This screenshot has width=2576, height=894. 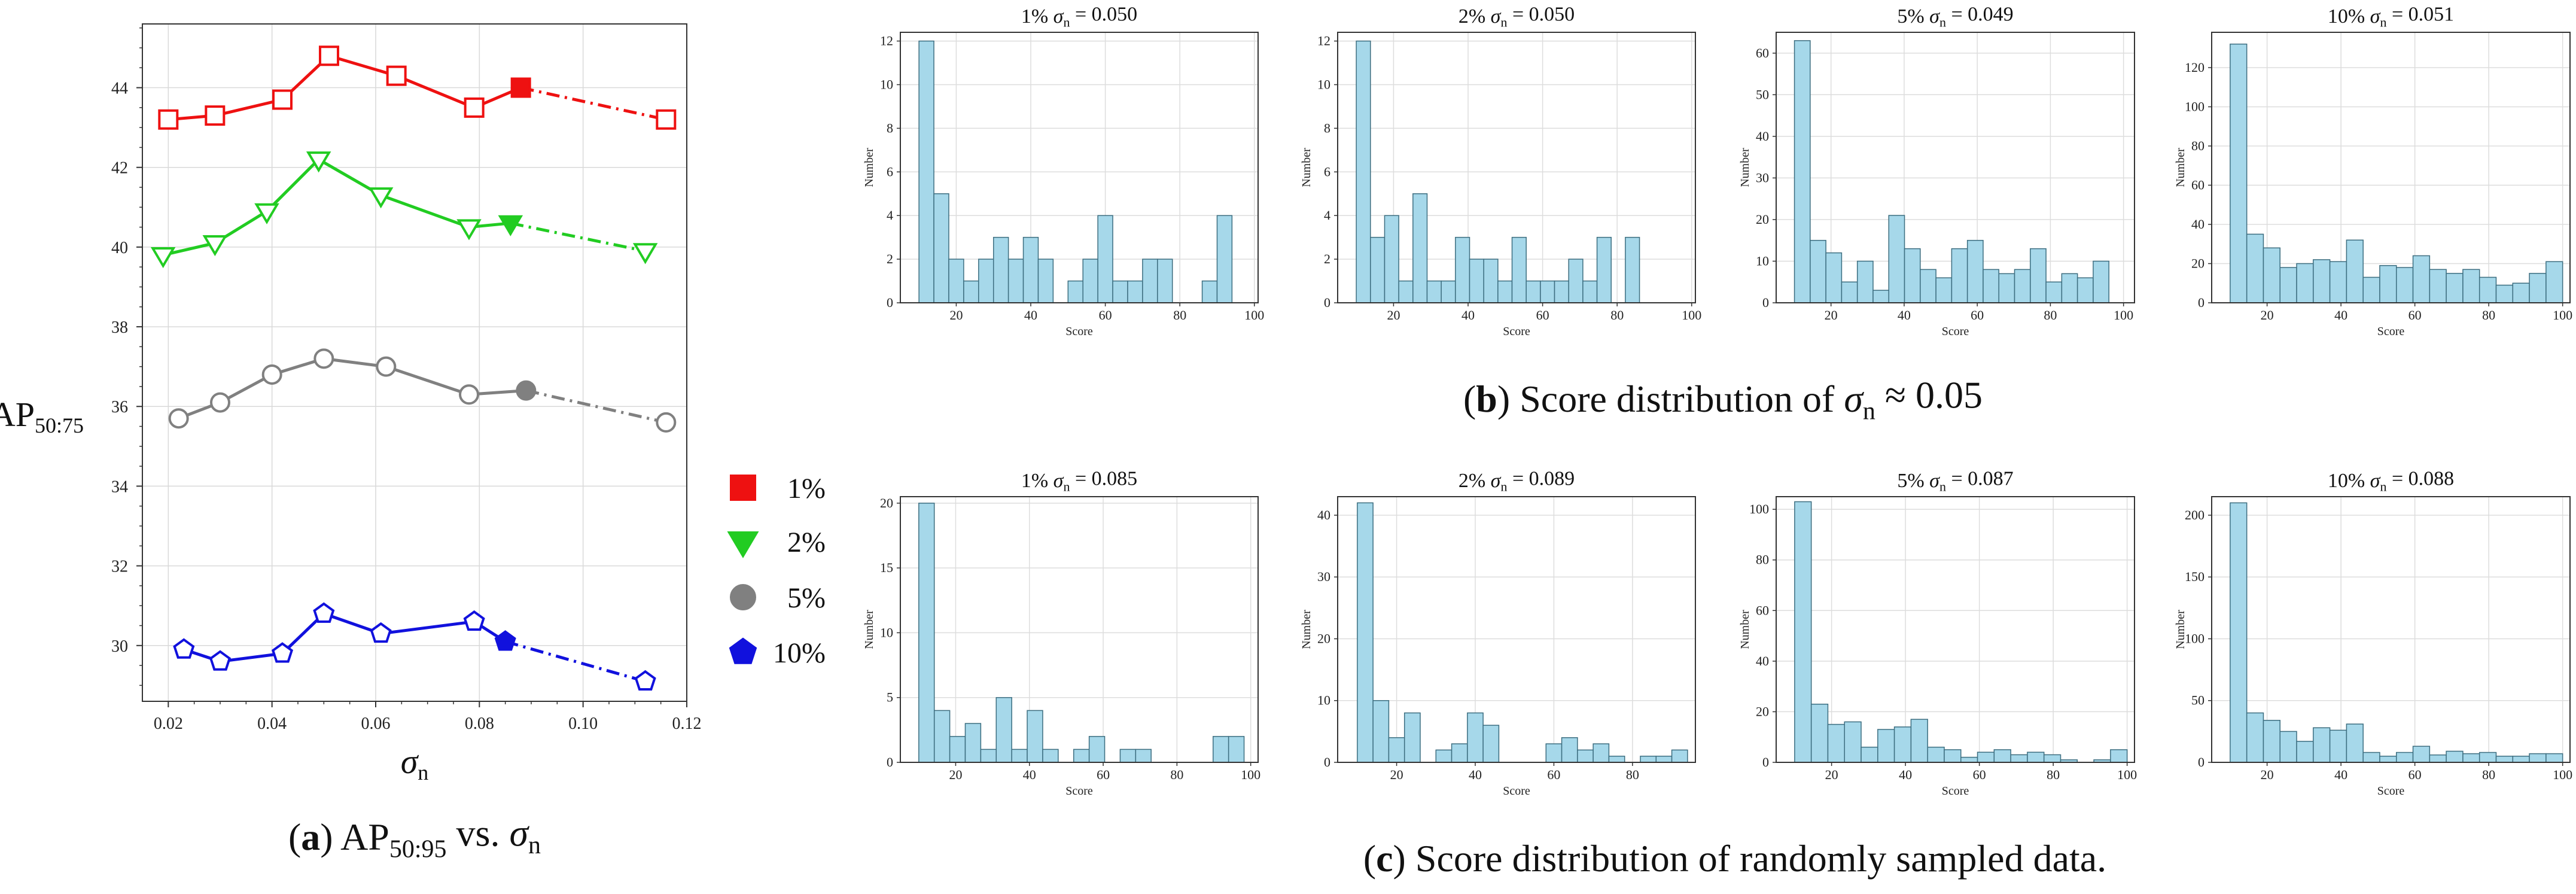 What do you see at coordinates (1762, 94) in the screenshot?
I see `y-tick-label: 50` at bounding box center [1762, 94].